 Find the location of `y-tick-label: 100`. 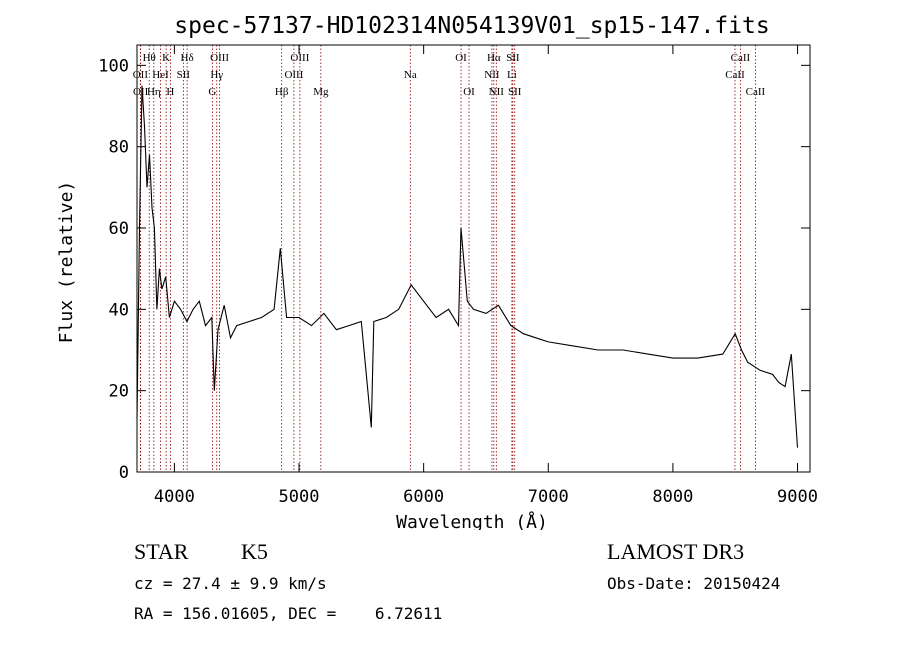

y-tick-label: 100 is located at coordinates (113, 66).